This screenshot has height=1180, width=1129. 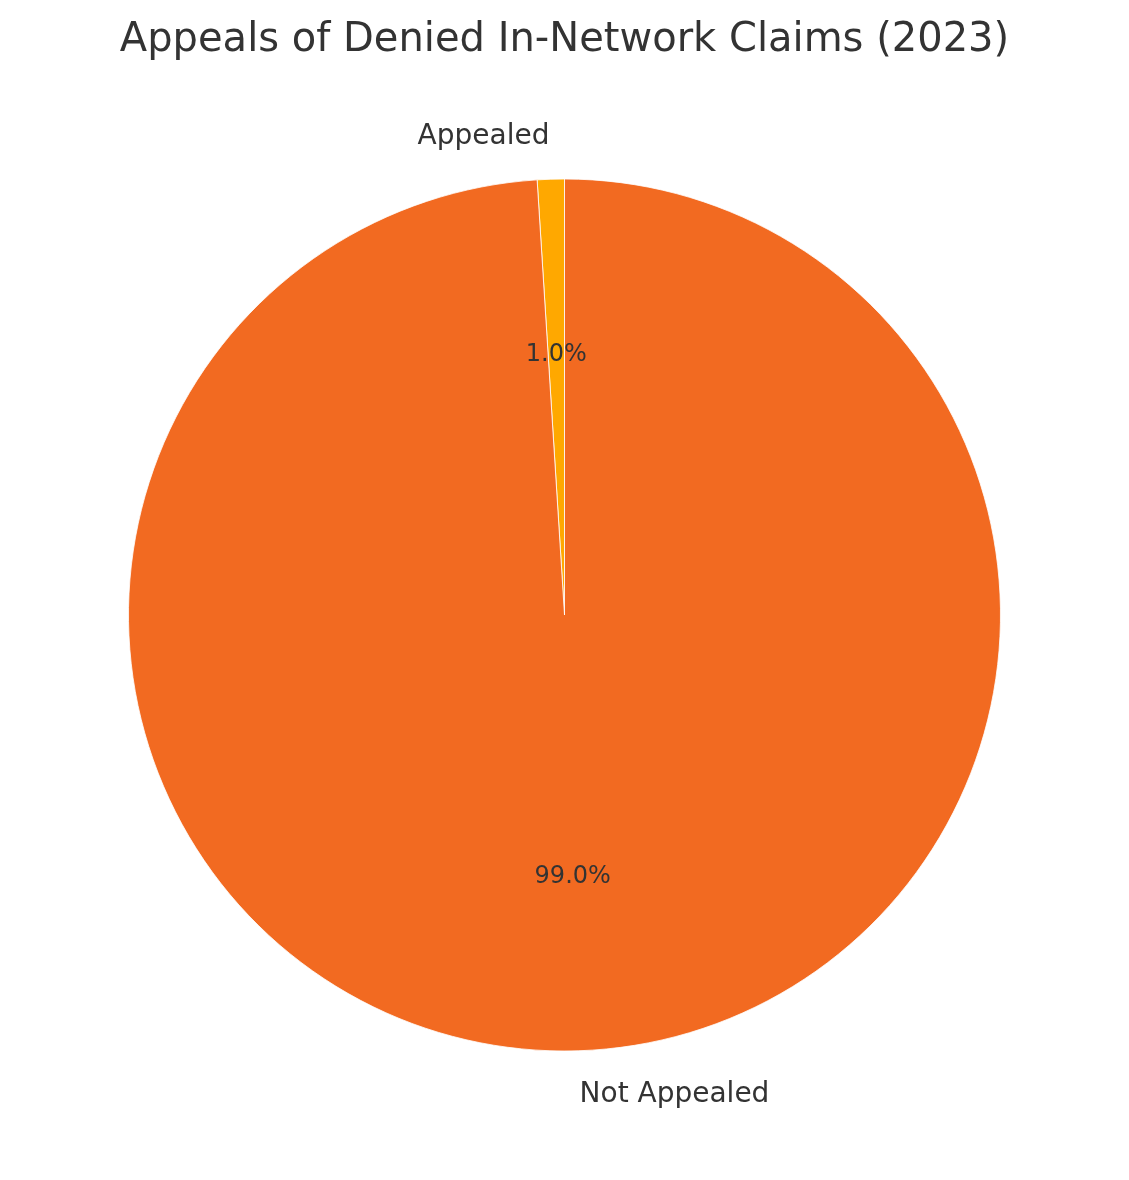 What do you see at coordinates (572, 875) in the screenshot?
I see `data-label: 99.0%` at bounding box center [572, 875].